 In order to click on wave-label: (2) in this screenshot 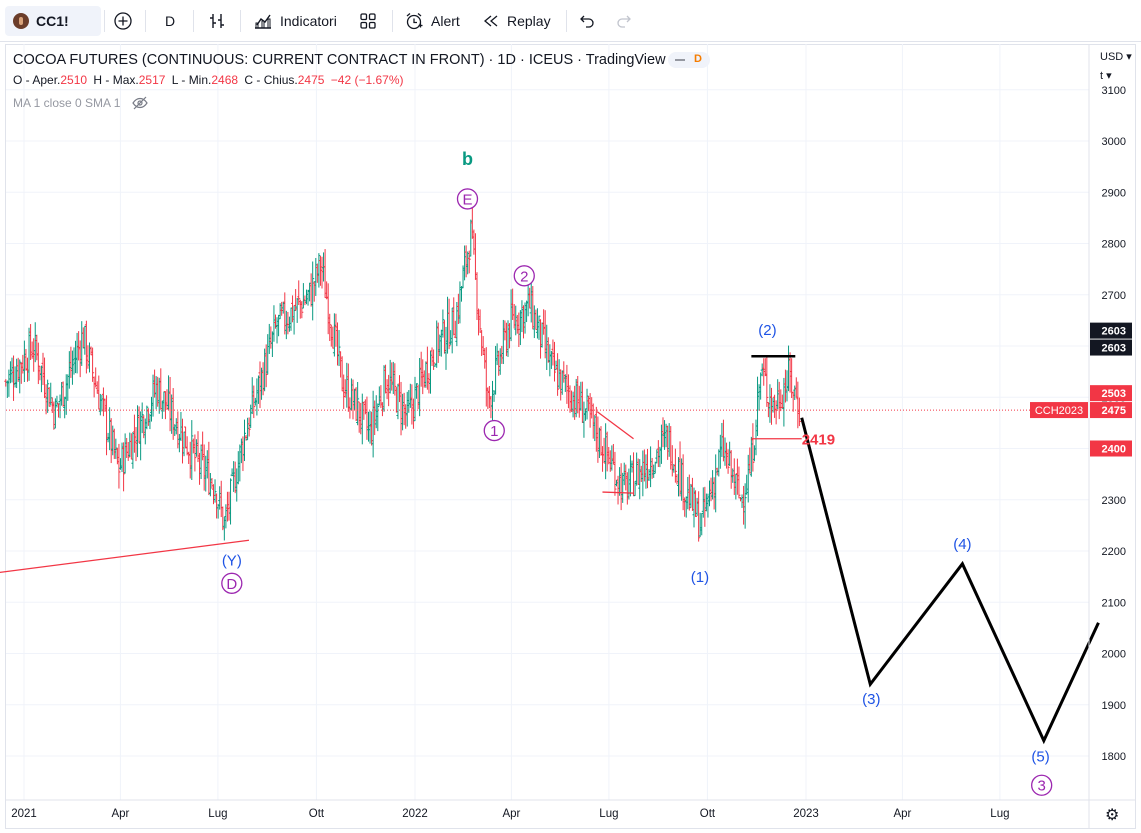, I will do `click(767, 330)`.